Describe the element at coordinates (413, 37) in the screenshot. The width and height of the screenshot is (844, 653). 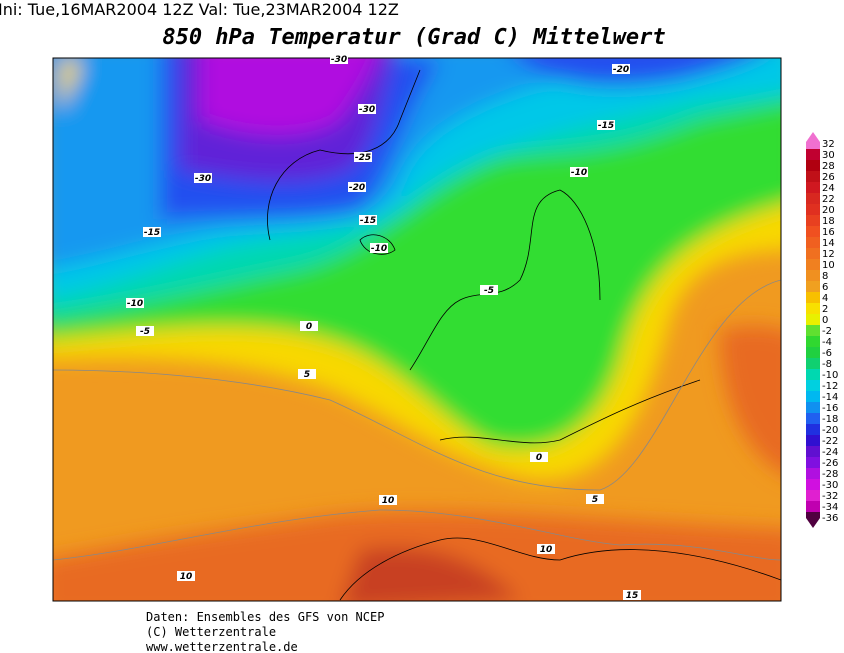
I see `title: 850 hPa Temperatur (Grad C) Mittelwert` at that location.